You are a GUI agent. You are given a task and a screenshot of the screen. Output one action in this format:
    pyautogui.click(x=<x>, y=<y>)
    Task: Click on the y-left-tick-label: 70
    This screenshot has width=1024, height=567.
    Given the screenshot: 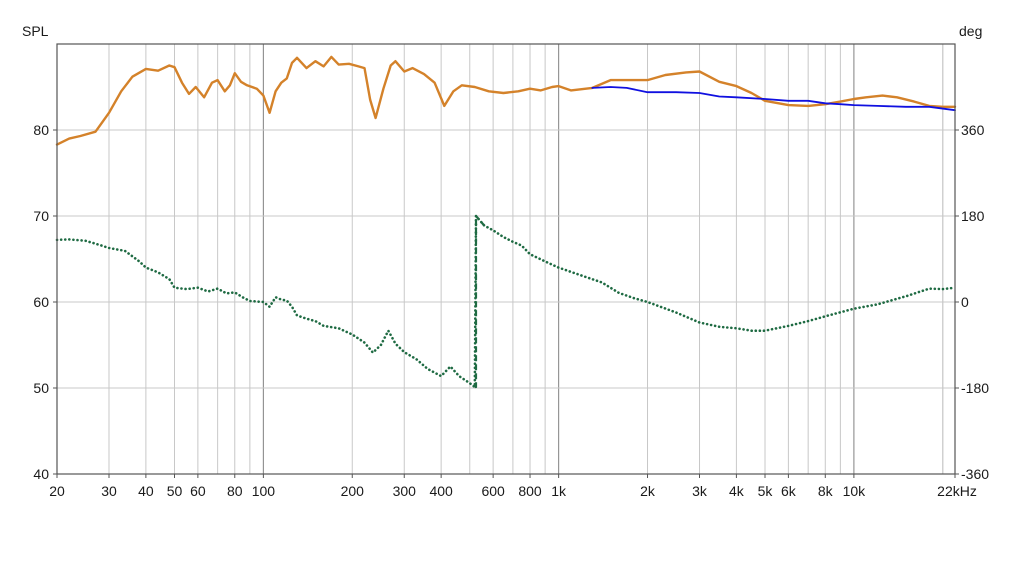 What is the action you would take?
    pyautogui.click(x=41, y=216)
    